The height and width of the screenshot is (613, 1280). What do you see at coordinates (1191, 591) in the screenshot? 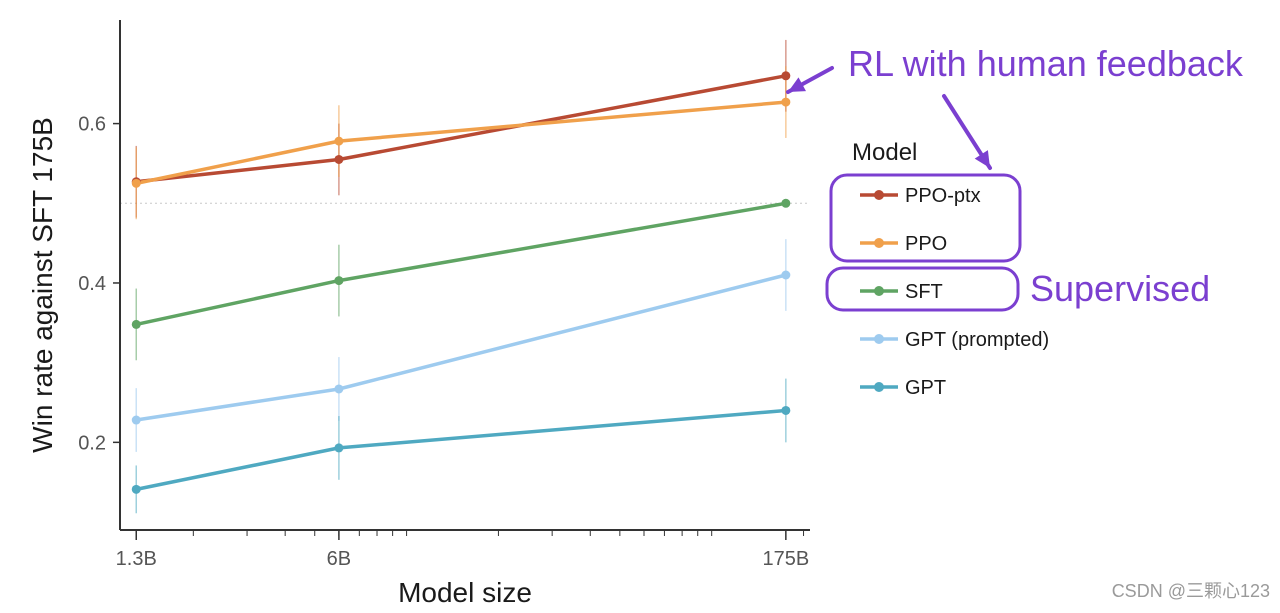
I see `watermark: CSDN @三颗心123` at bounding box center [1191, 591].